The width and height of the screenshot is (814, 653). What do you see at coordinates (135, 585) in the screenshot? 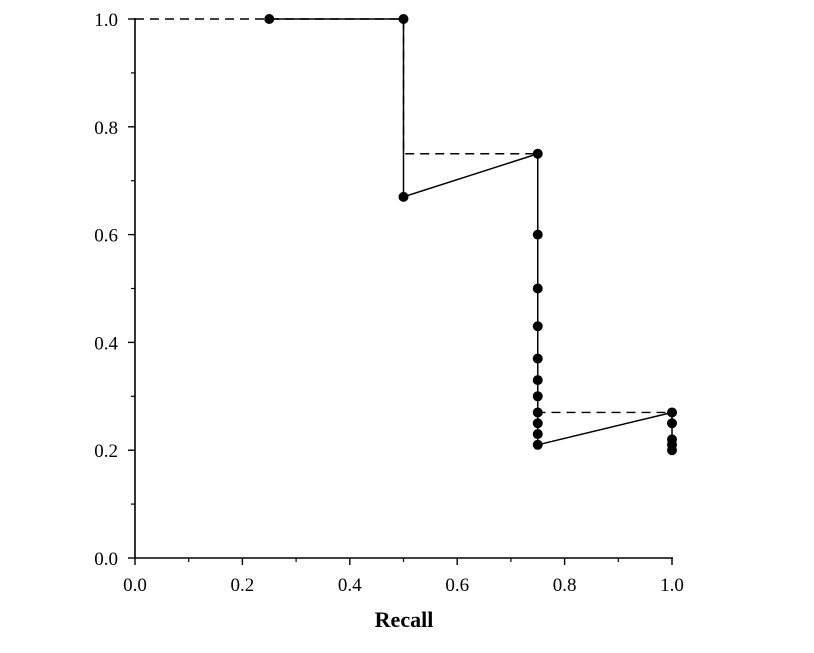
I see `x-tick-label: 0.0` at bounding box center [135, 585].